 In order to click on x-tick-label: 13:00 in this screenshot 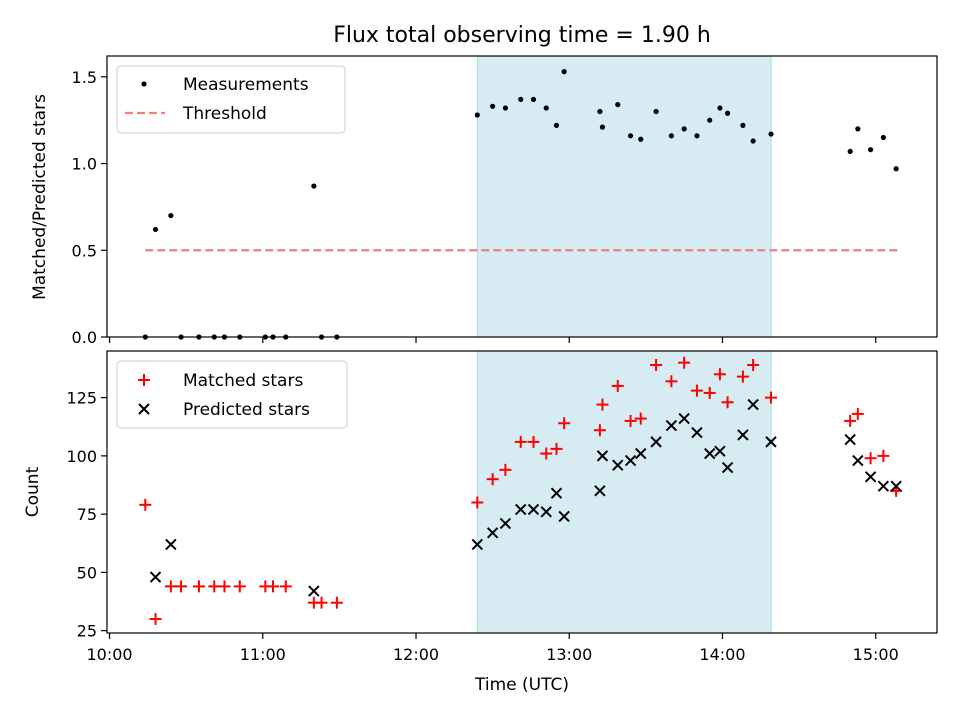, I will do `click(569, 654)`.